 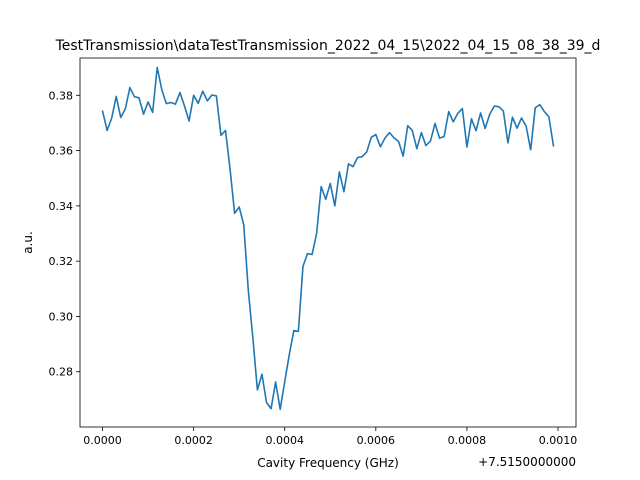 What do you see at coordinates (284, 440) in the screenshot?
I see `x-tick-label: 0.0004` at bounding box center [284, 440].